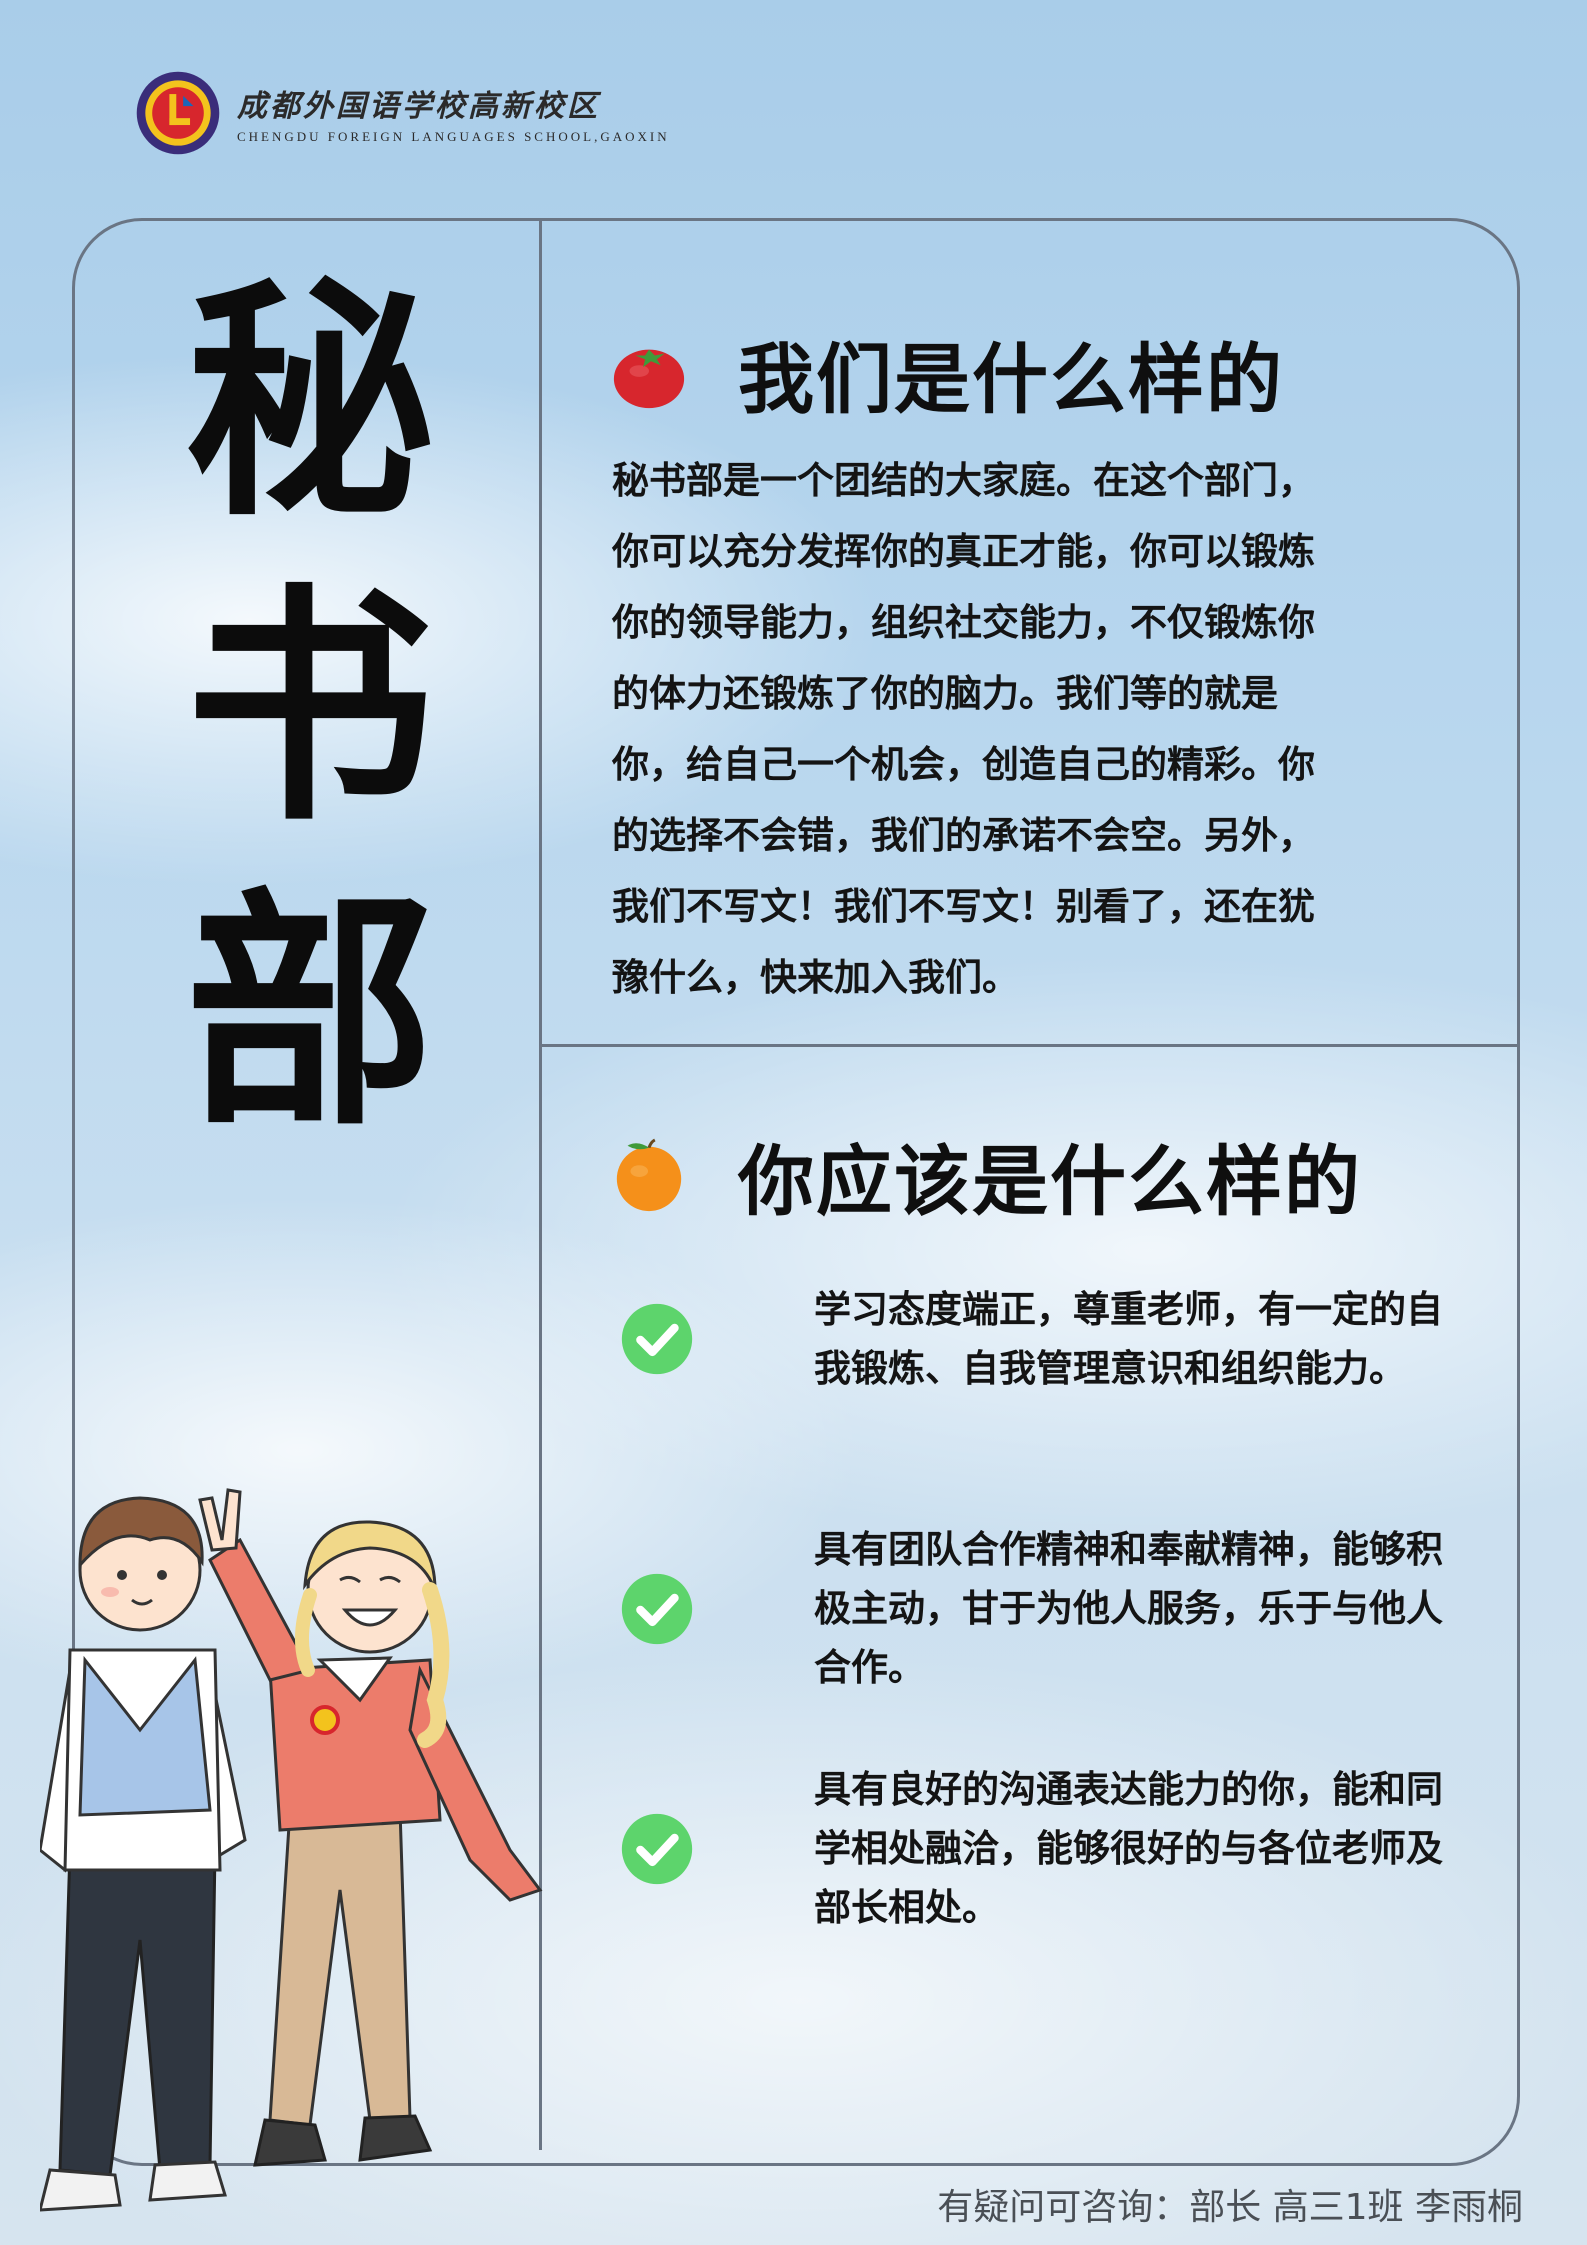  Describe the element at coordinates (178, 113) in the screenshot. I see `school-emblem-icon` at that location.